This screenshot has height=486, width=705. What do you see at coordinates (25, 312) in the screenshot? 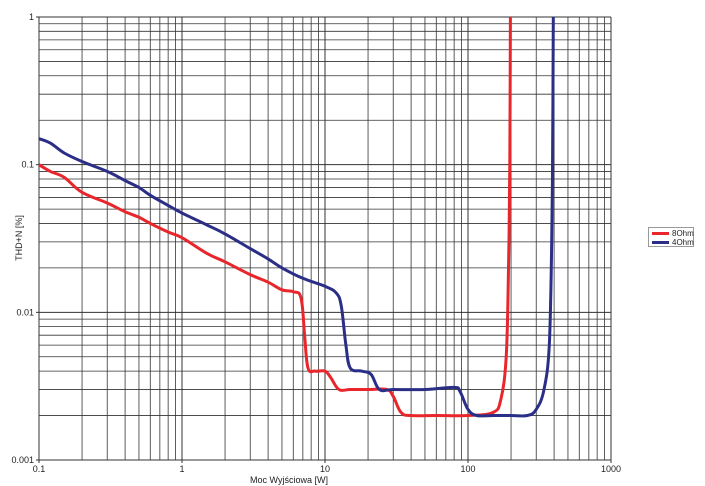
I see `y-tick-label: 0.01` at bounding box center [25, 312].